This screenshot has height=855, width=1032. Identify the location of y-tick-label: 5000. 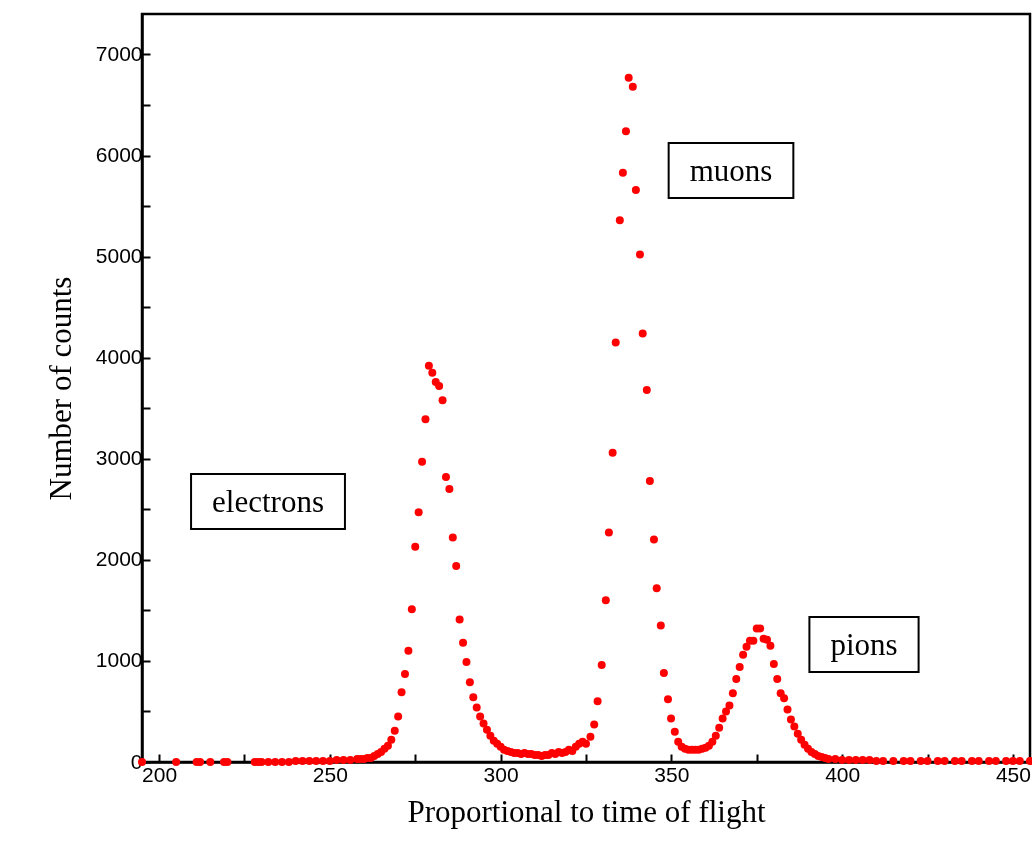
(119, 256).